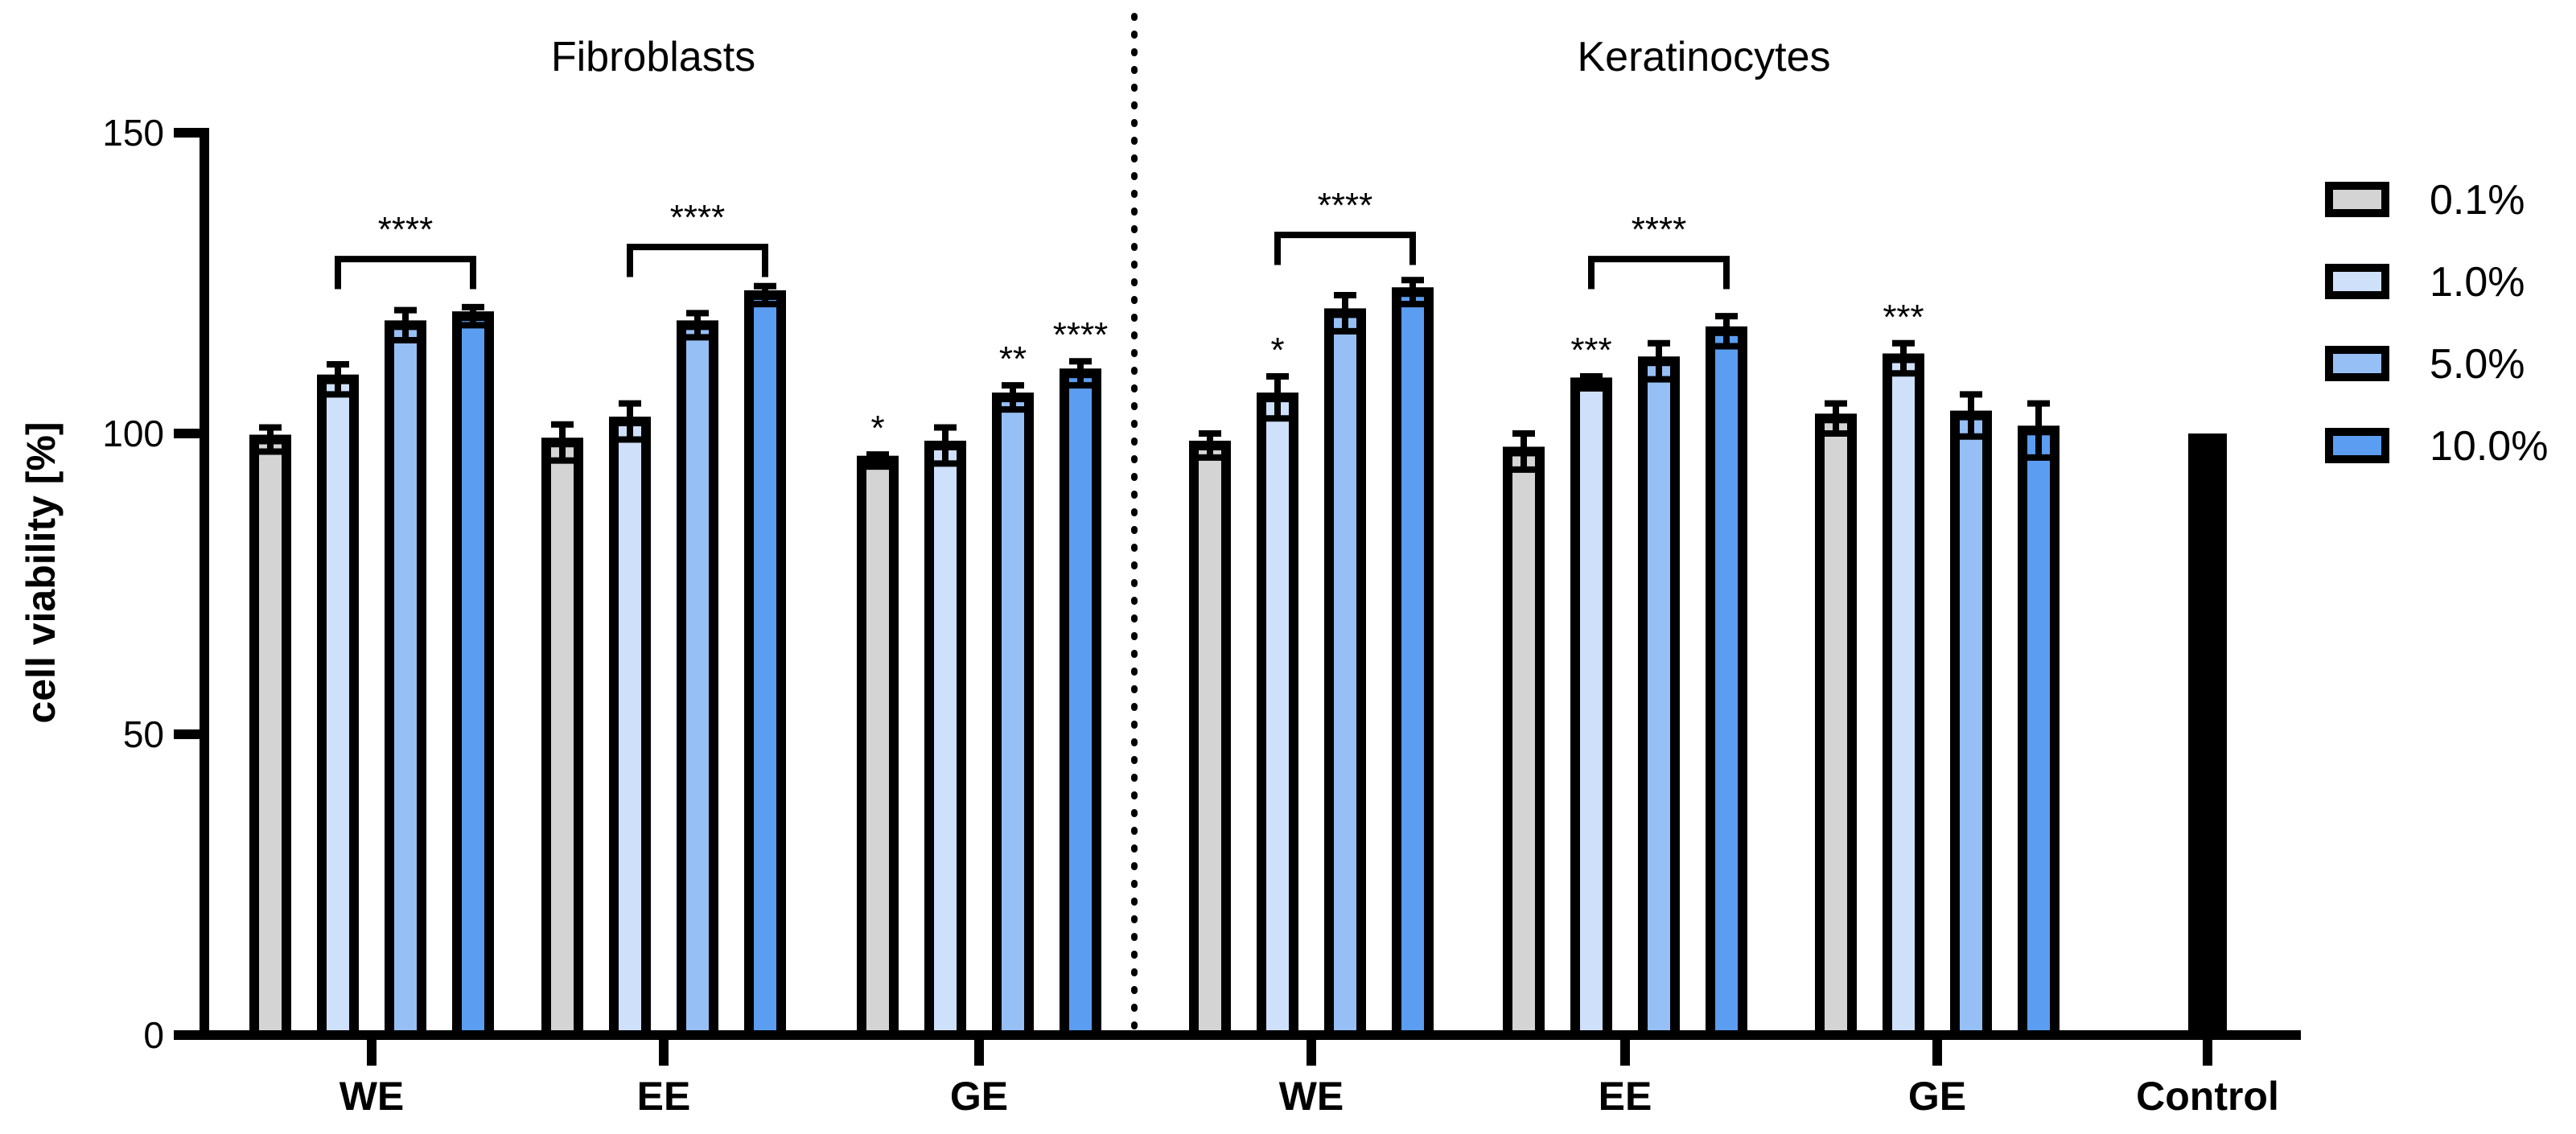 This screenshot has height=1134, width=2576. What do you see at coordinates (1013, 359) in the screenshot?
I see `significance-label: **` at bounding box center [1013, 359].